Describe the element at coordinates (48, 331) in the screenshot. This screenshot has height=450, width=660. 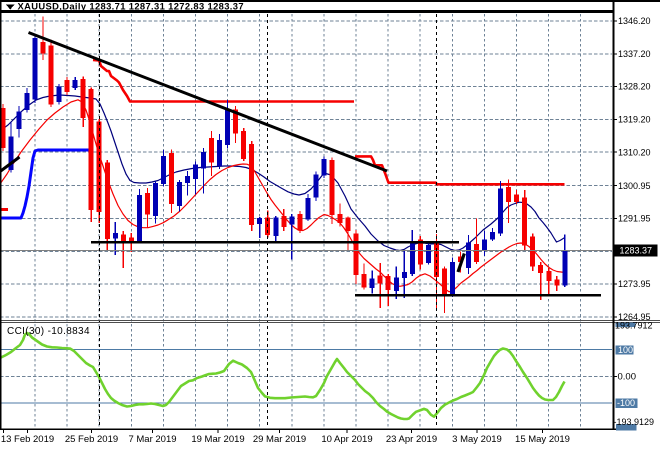
I see `svg-text: CCI(30) -10.8834` at that location.